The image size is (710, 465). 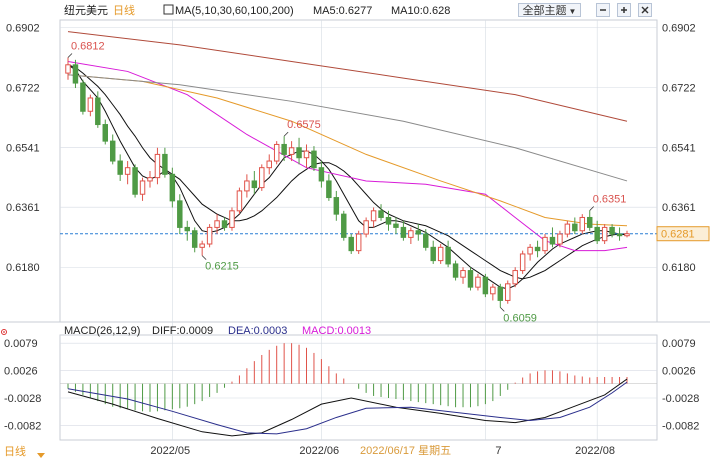 What do you see at coordinates (679, 29) in the screenshot?
I see `price-tick-right: 0.6902` at bounding box center [679, 29].